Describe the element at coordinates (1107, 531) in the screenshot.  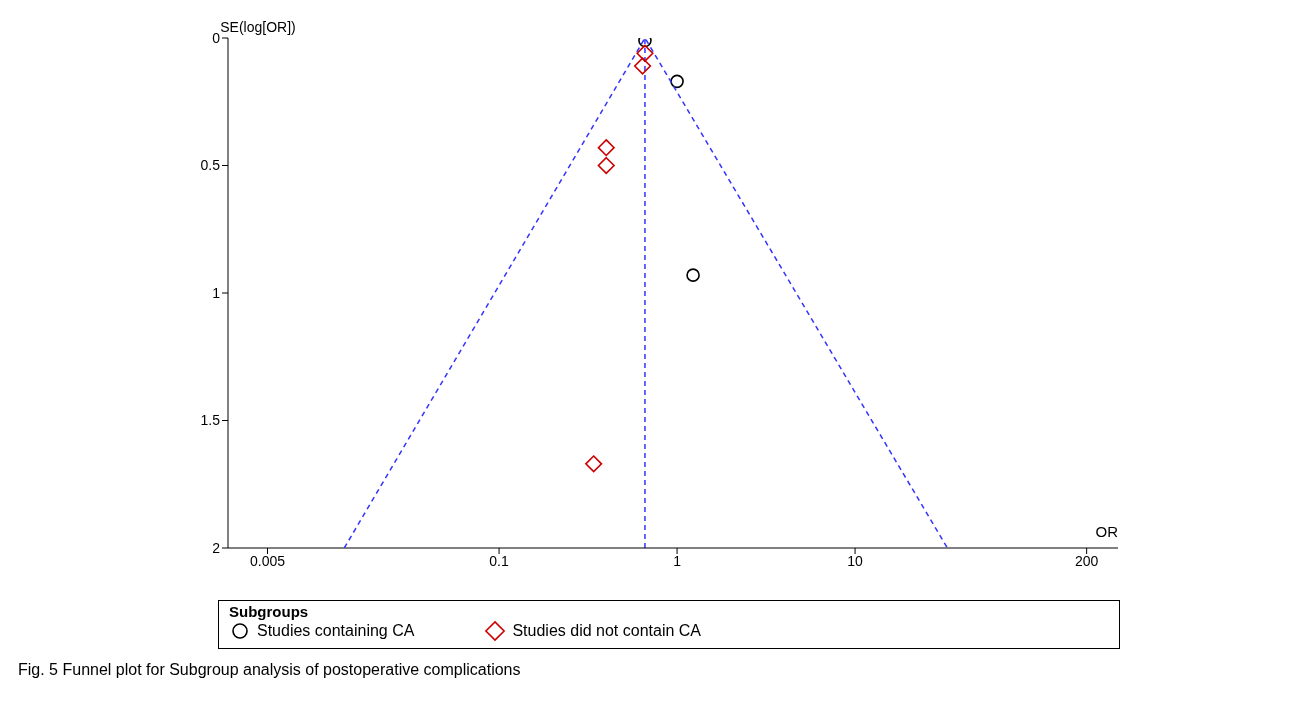
I see `x-axis-title: OR` at that location.